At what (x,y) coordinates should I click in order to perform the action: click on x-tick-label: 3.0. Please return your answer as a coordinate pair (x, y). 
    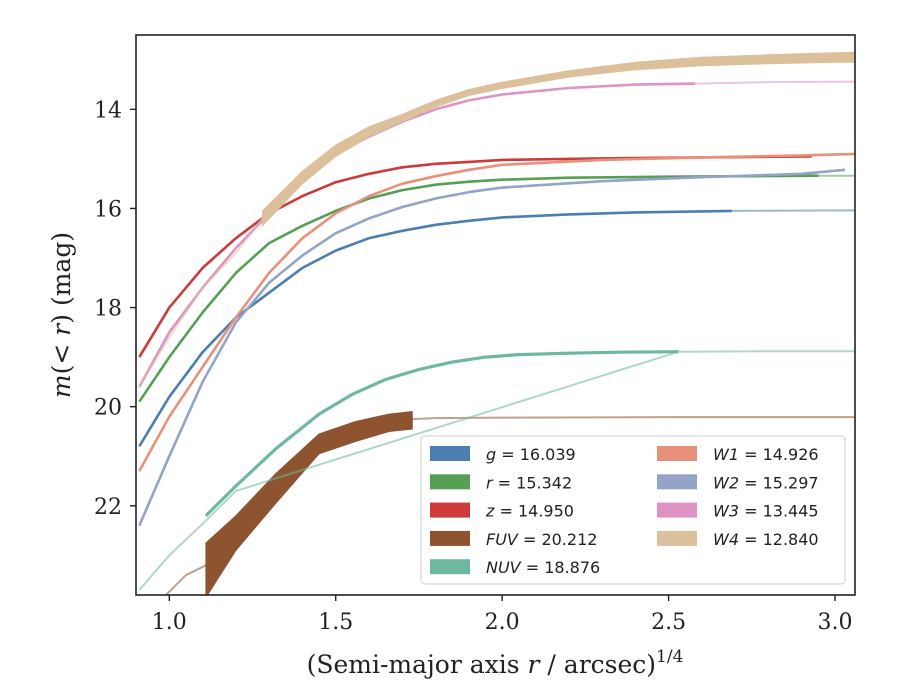
    Looking at the image, I should click on (835, 622).